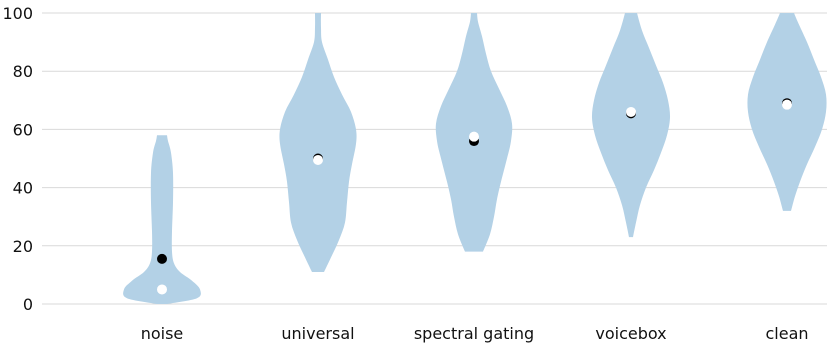  Describe the element at coordinates (787, 104) in the screenshot. I see `median-marker-clean` at that location.